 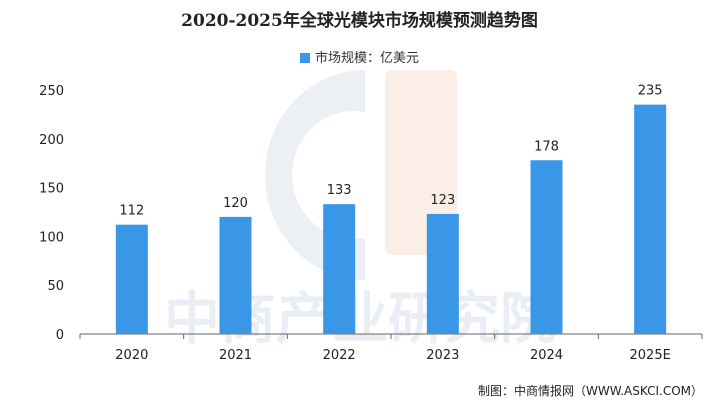 What do you see at coordinates (304, 57) in the screenshot?
I see `legend-swatch` at bounding box center [304, 57].